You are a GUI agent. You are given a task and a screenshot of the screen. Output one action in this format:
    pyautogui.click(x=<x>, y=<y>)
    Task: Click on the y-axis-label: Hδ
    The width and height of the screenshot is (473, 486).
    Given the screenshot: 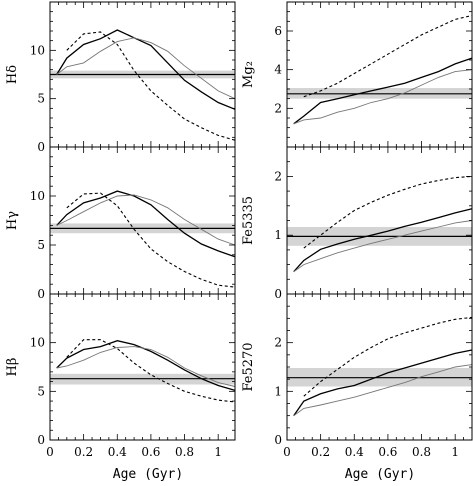 What is the action you would take?
    pyautogui.click(x=12, y=74)
    